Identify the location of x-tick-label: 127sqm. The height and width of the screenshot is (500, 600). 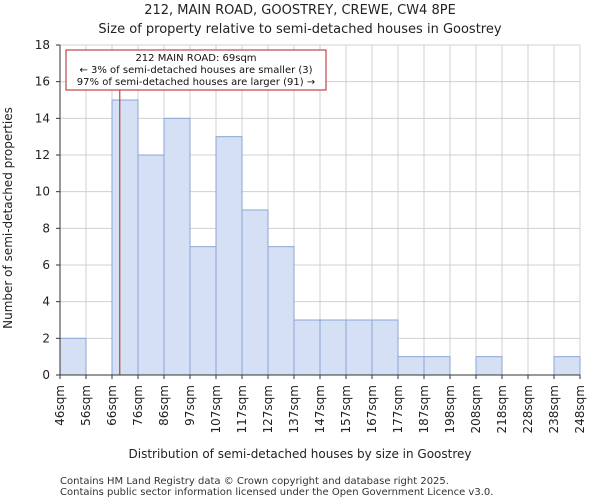
(268, 409).